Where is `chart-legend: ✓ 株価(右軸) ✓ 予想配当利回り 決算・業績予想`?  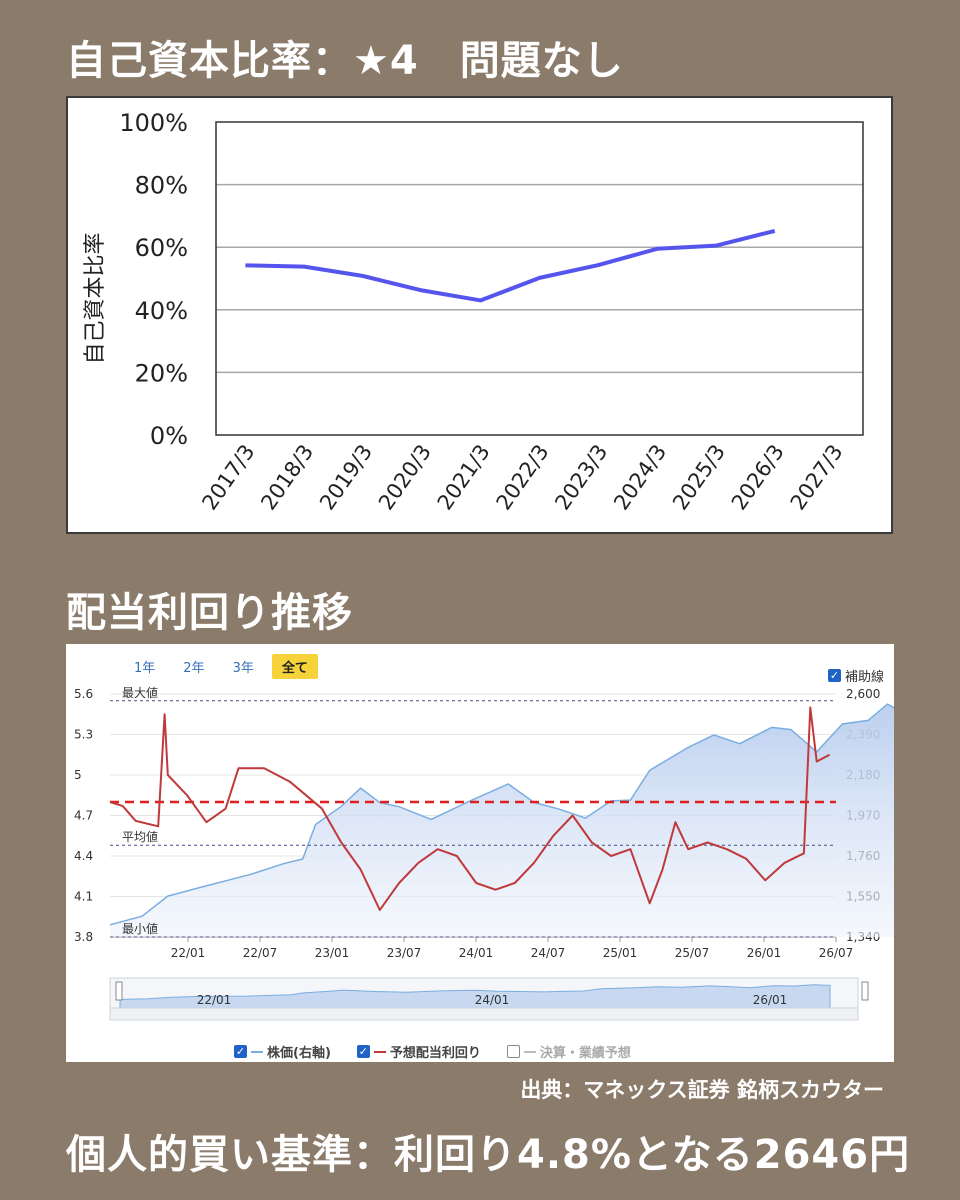
chart-legend: ✓ 株価(右軸) ✓ 予想配当利回り 決算・業績予想 is located at coordinates (432, 1051).